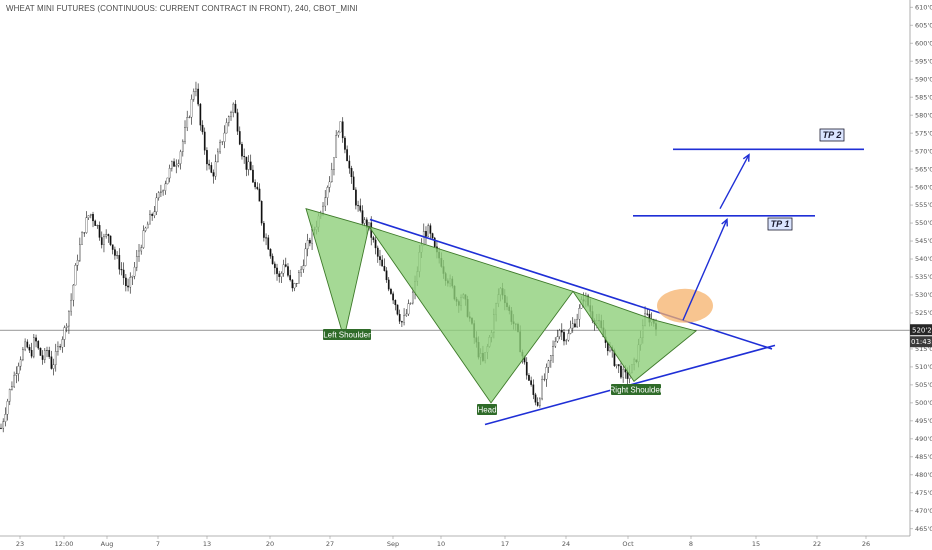  Describe the element at coordinates (923, 43) in the screenshot. I see `y-tick-label: 600'0` at that location.